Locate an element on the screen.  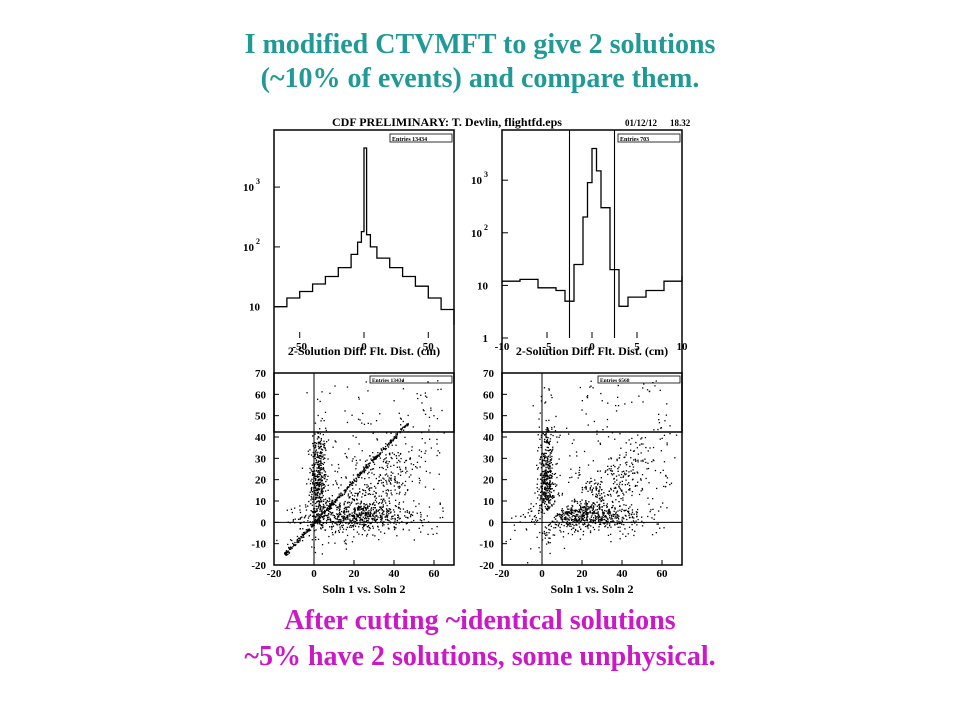
histogram-left-ytick-label: 10 3 is located at coordinates (251, 185).